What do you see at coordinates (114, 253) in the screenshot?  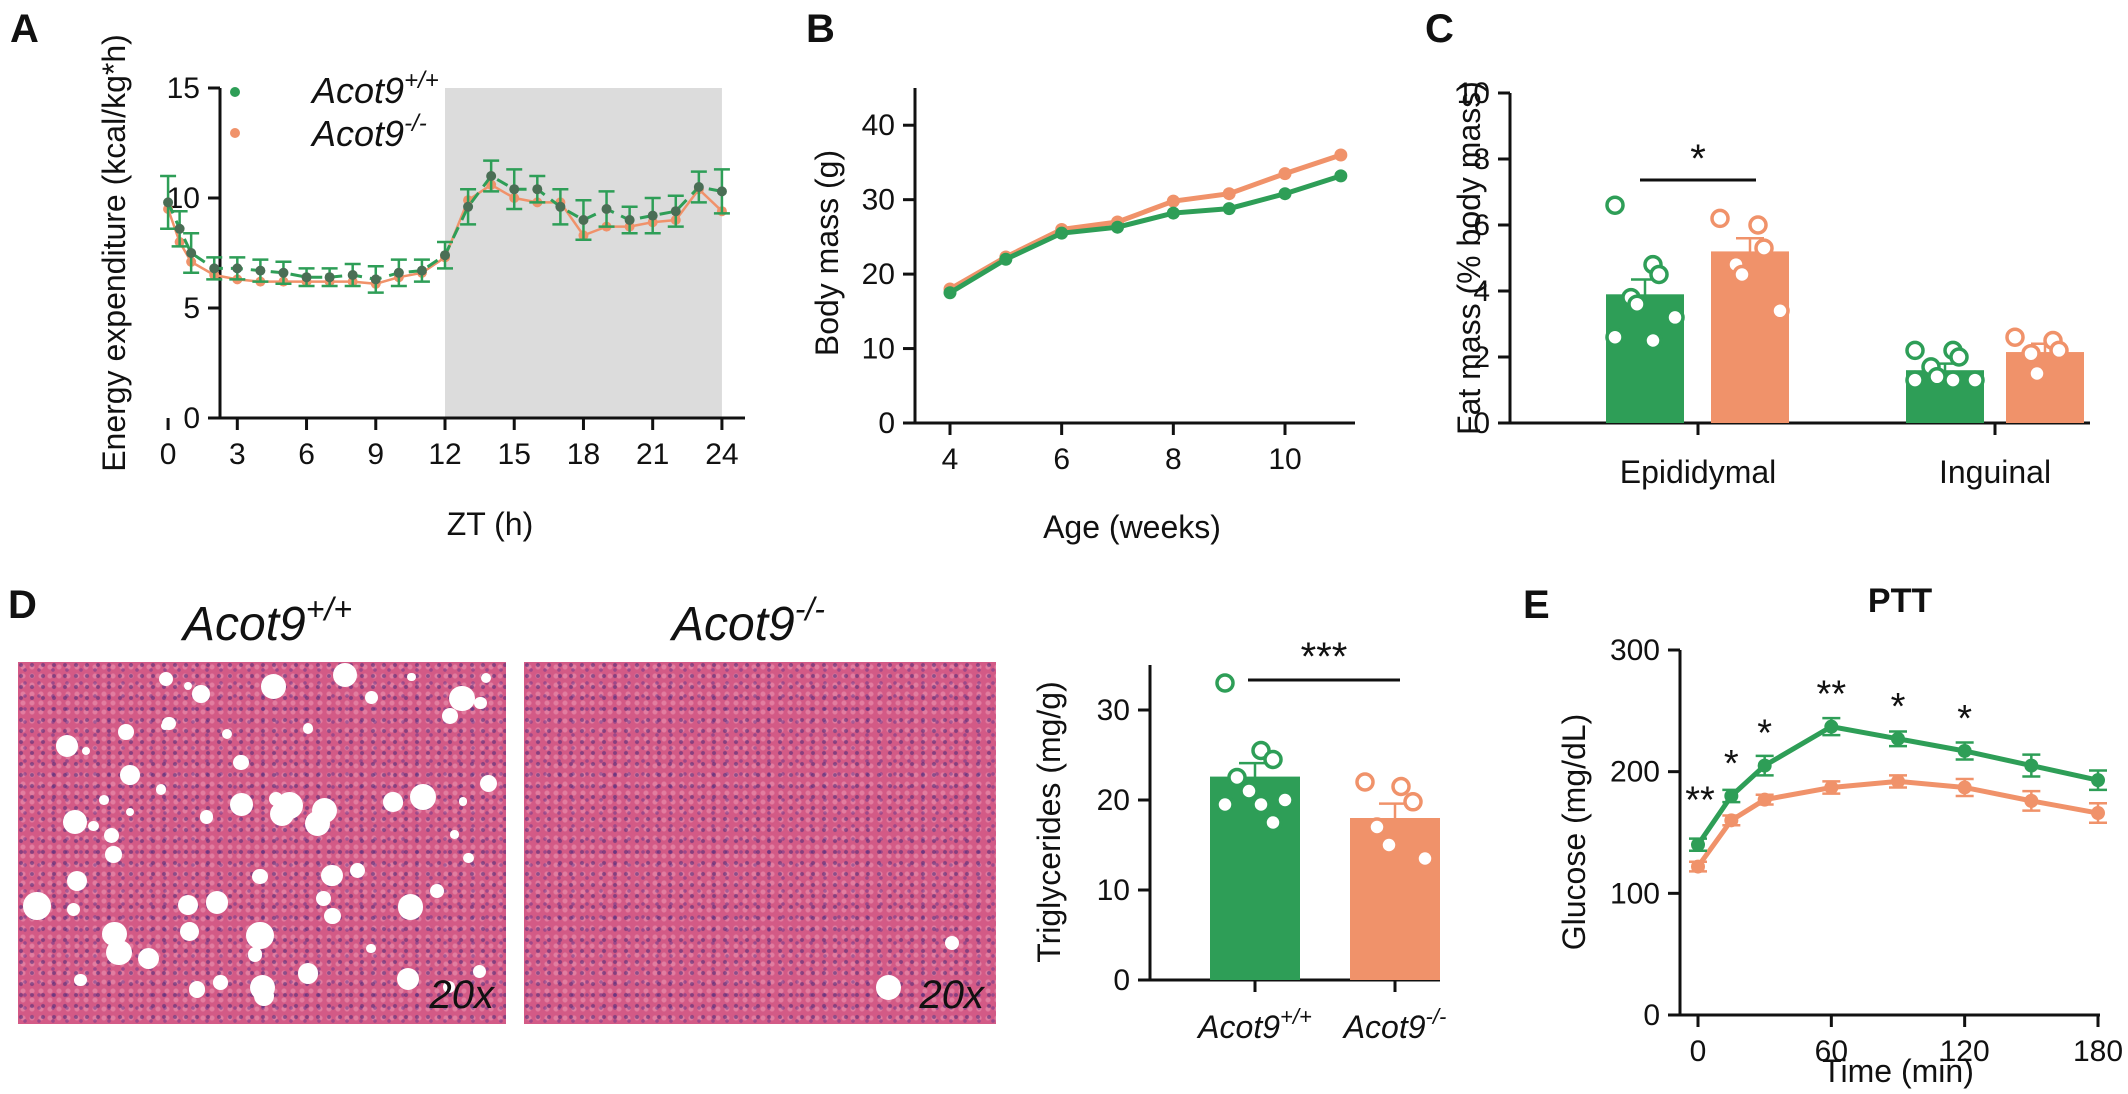 I see `a-y-axis-label: Energy expenditure (kcal/kg*h)` at bounding box center [114, 253].